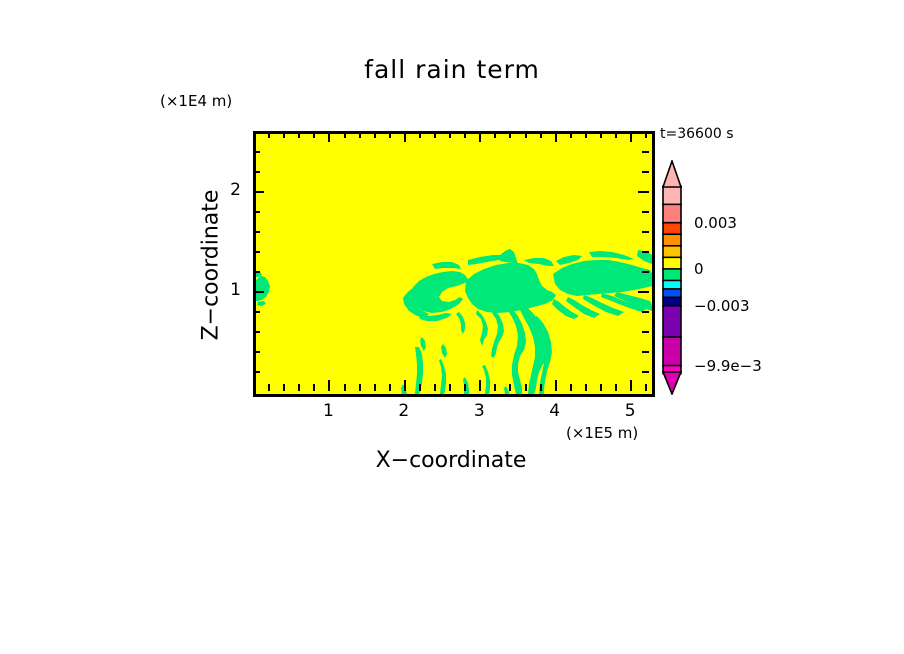  I want to click on colorbar-bottom-arrow, so click(672, 383).